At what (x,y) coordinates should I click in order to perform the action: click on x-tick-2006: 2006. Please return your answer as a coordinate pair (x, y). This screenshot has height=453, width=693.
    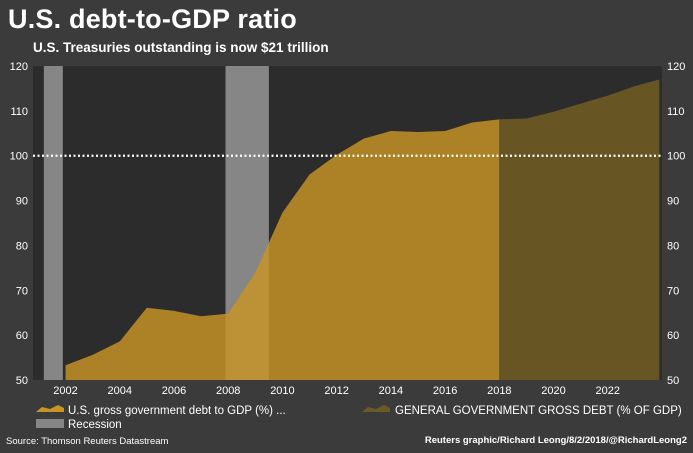
    Looking at the image, I should click on (174, 391).